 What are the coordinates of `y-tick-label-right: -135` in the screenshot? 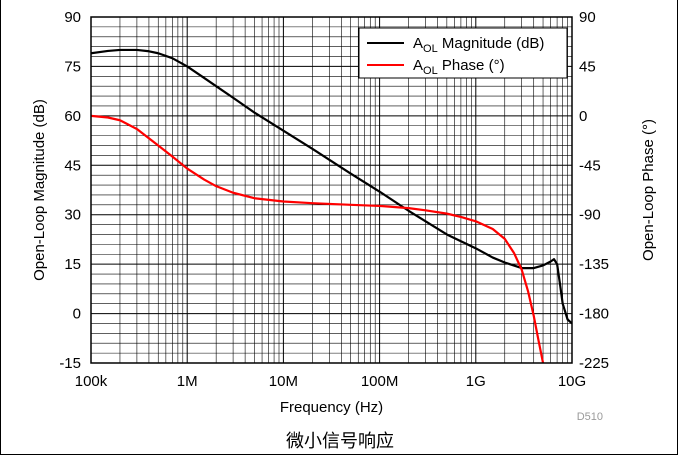 It's located at (594, 264).